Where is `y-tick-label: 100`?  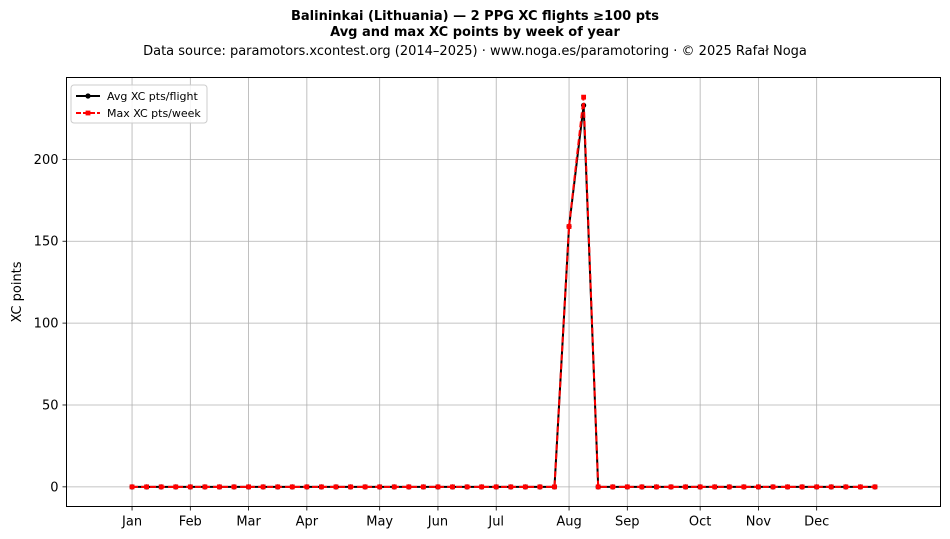 y-tick-label: 100 is located at coordinates (46, 324).